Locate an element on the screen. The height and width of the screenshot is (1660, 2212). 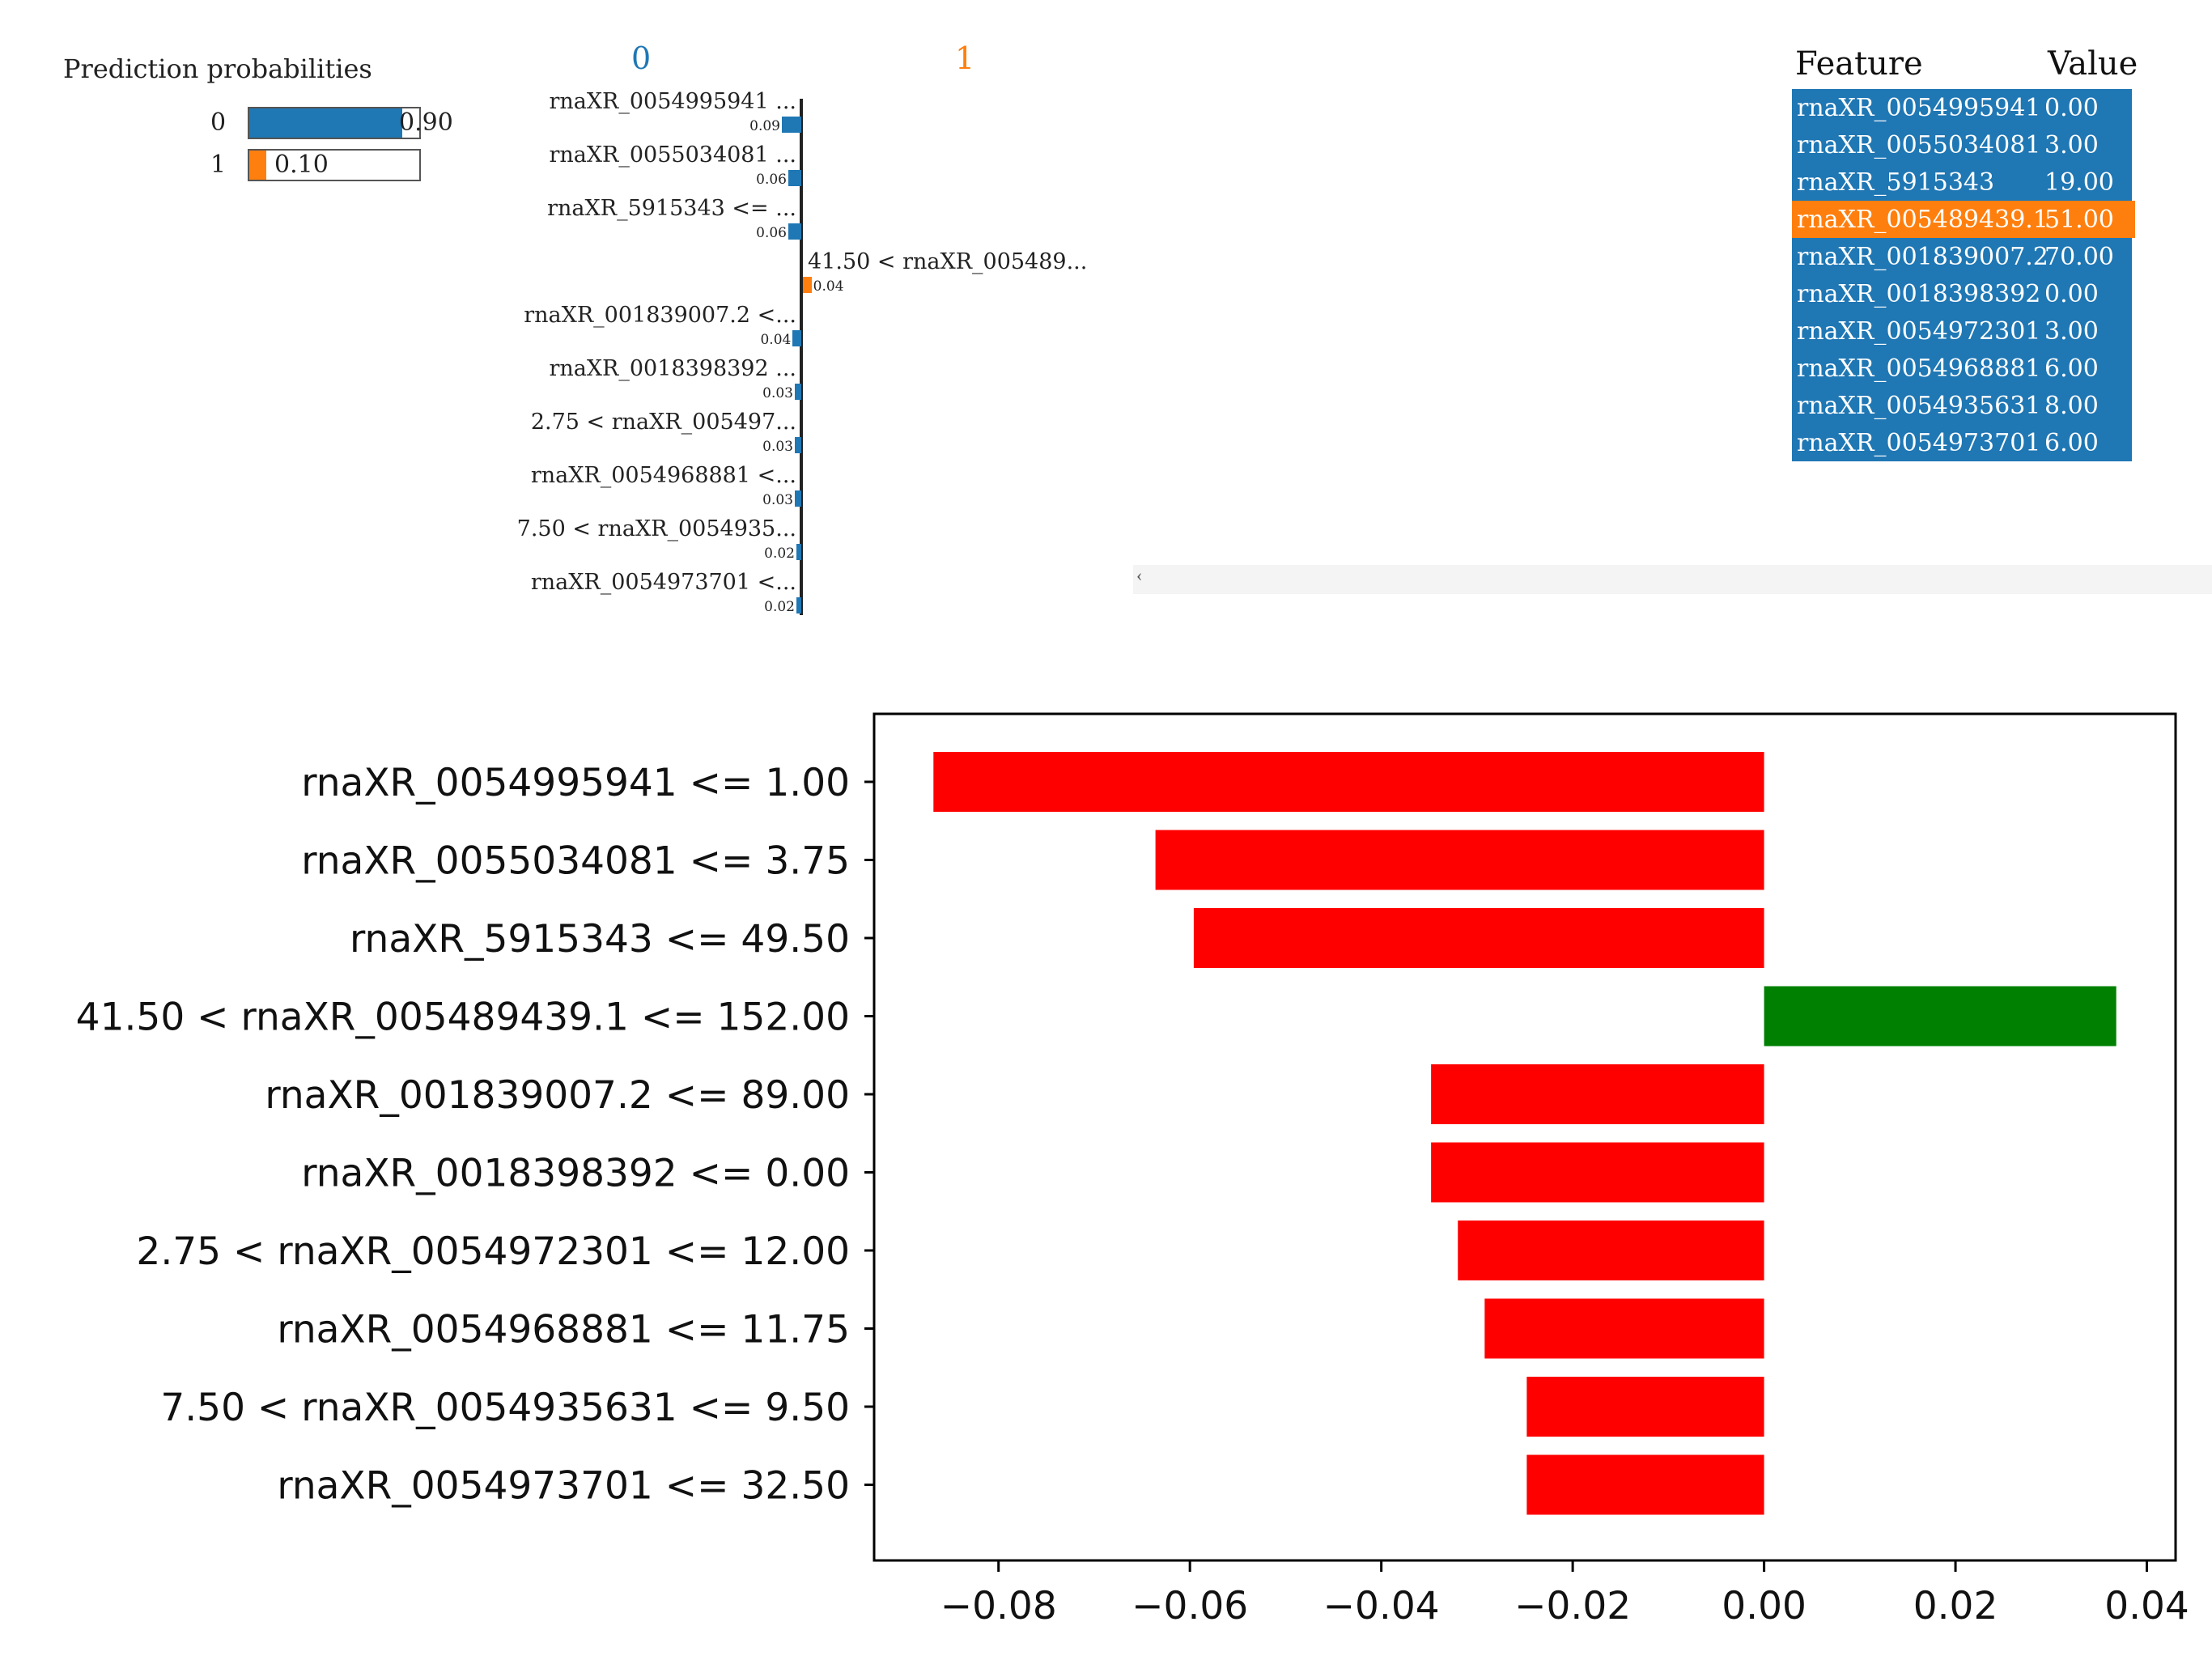
y-tick-label: rnaXR_0054973701 <= 32.50 is located at coordinates (563, 1486).